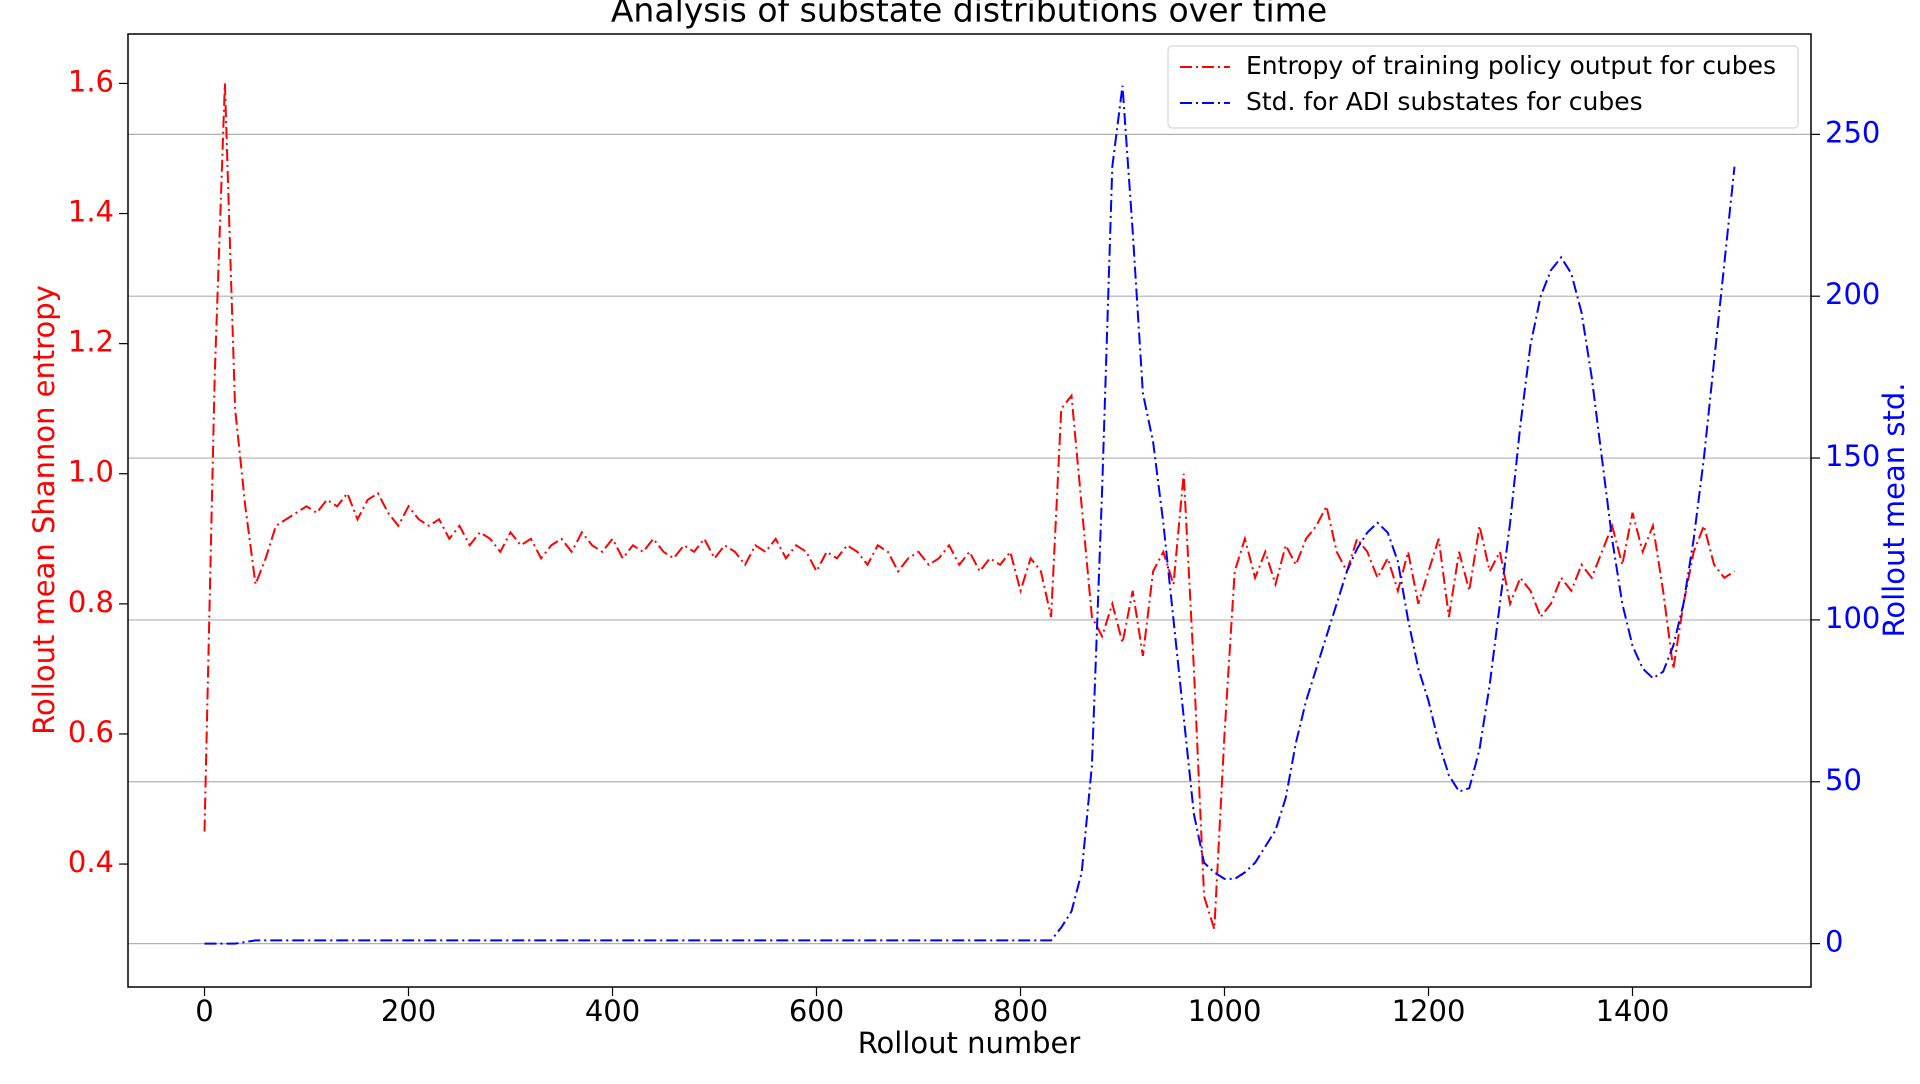  What do you see at coordinates (1444, 101) in the screenshot?
I see `legend-label: Std. for ADI substates for cubes` at bounding box center [1444, 101].